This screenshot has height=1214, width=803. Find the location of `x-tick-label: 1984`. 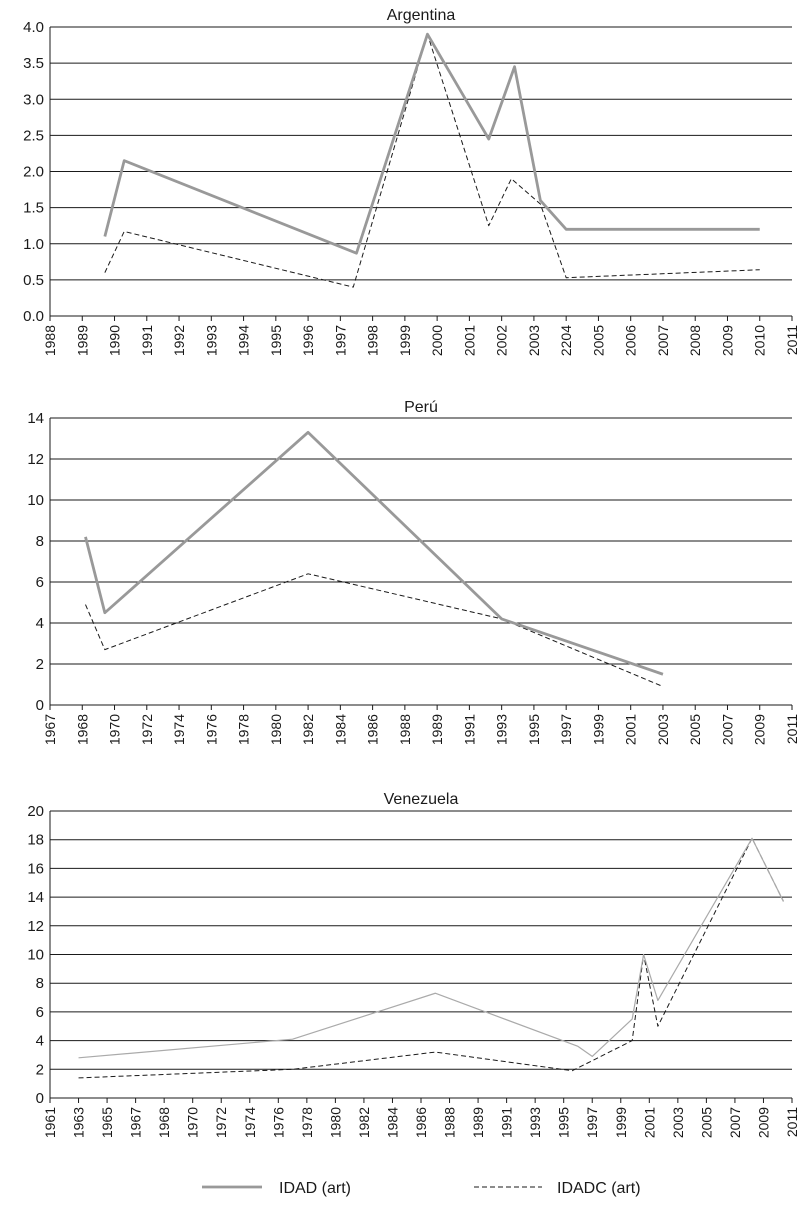

x-tick-label: 1984 is located at coordinates (340, 729).